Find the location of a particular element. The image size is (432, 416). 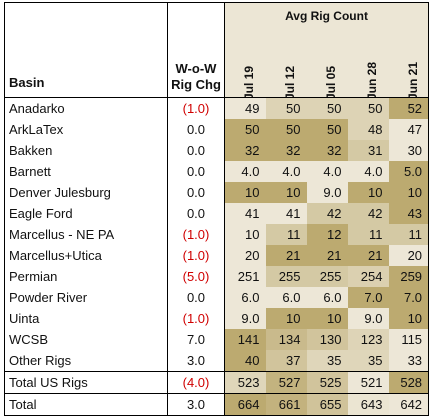

rig-count-cell: 49 is located at coordinates (245, 108).